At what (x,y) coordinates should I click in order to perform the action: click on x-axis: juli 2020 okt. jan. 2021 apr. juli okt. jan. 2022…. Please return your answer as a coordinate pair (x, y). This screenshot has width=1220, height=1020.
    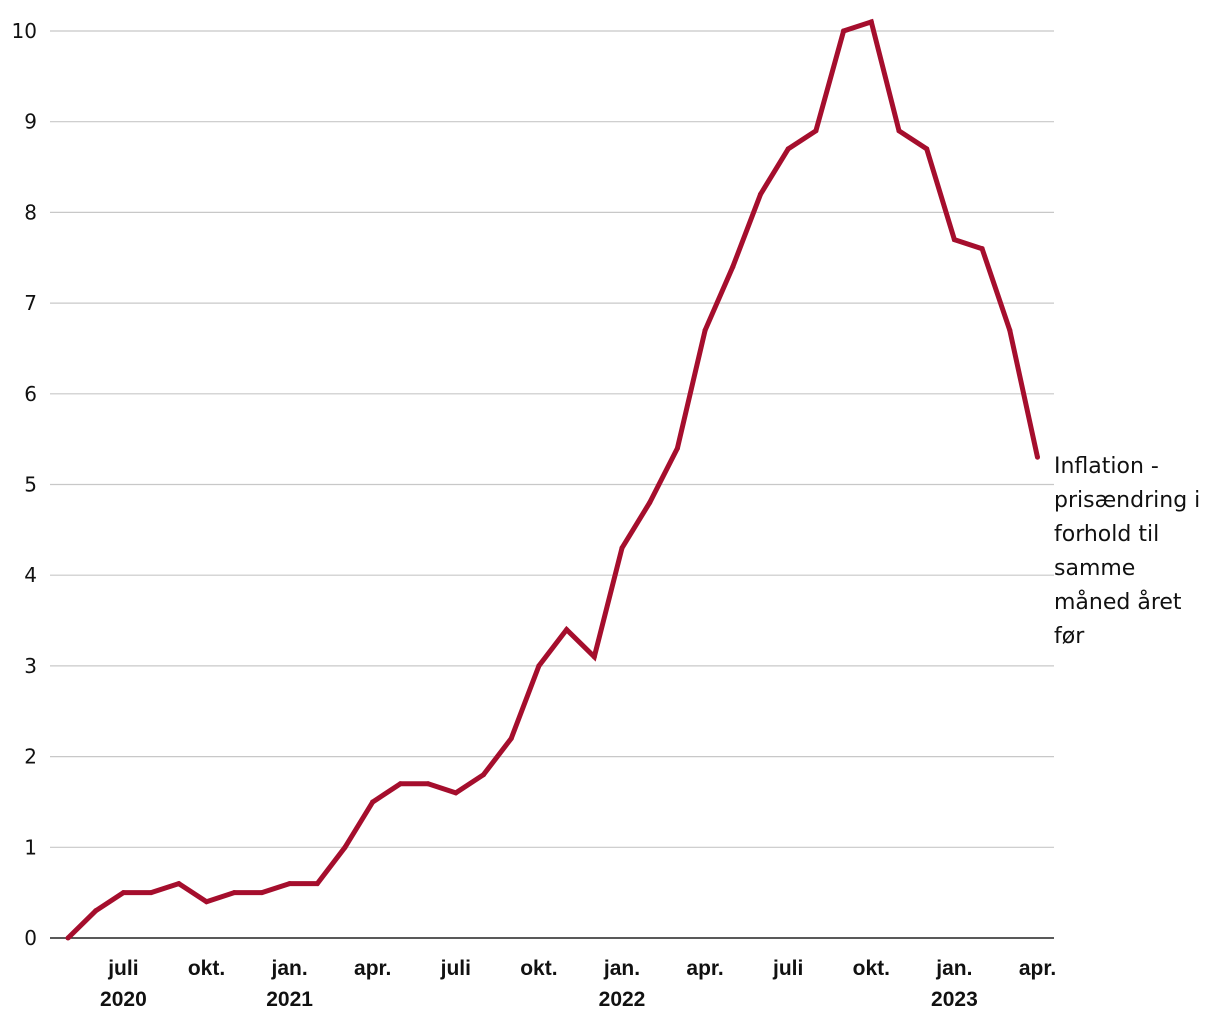
    Looking at the image, I should click on (578, 984).